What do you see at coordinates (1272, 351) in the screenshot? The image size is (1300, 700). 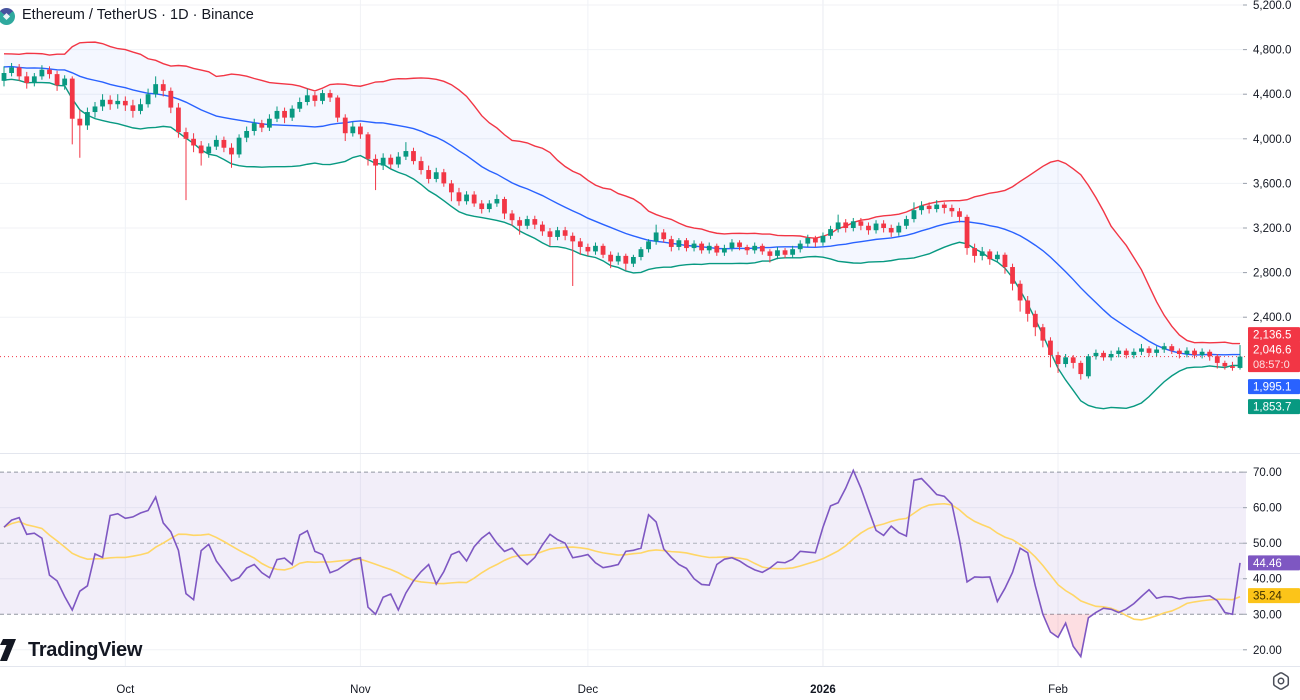 I see `svg-text: 2,046.6` at bounding box center [1272, 351].